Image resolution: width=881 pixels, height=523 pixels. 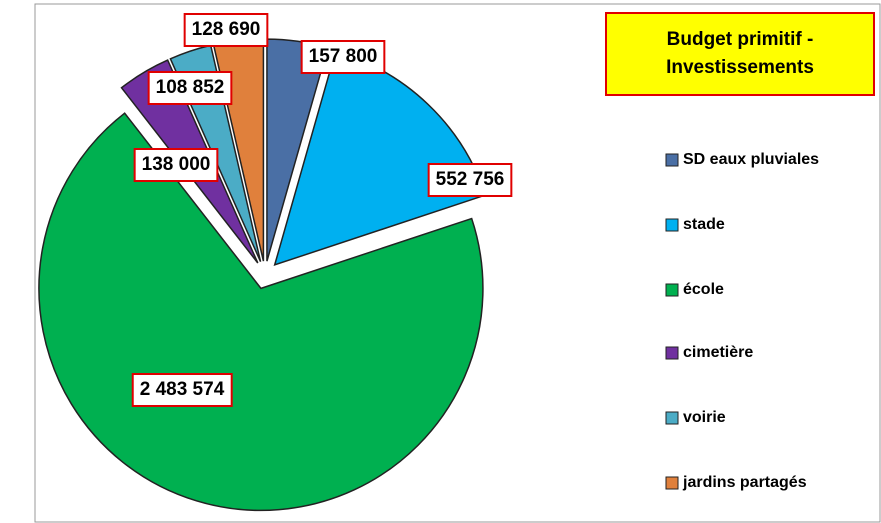 I want to click on data-label: 138 000, so click(x=176, y=164).